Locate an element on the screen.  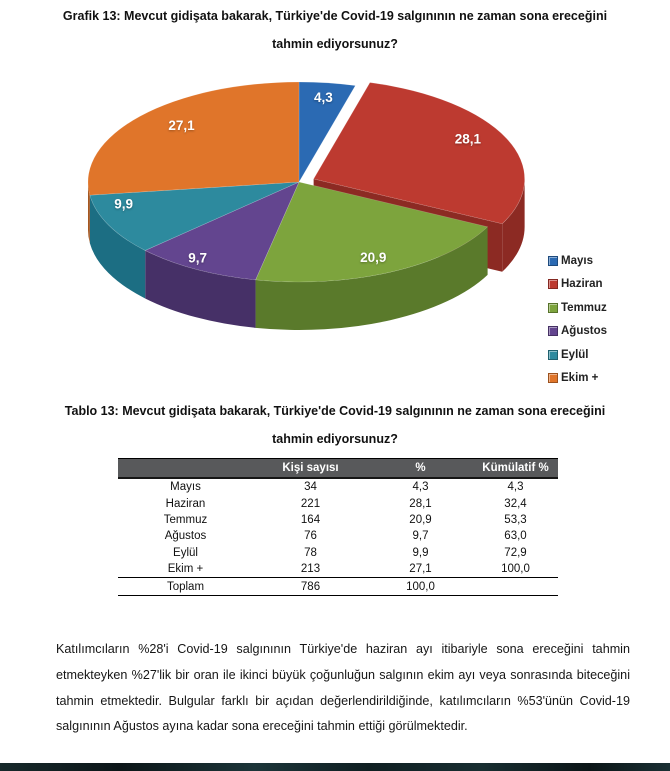
table-row: Mayıs 34 4,3 4,3 is located at coordinates (338, 486).